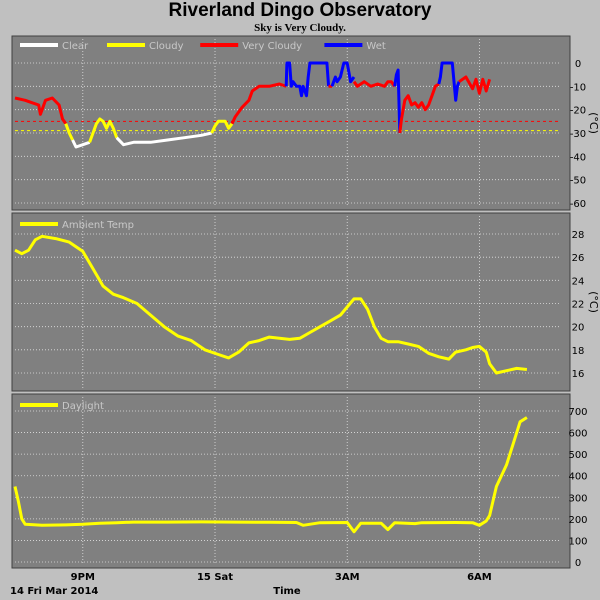 The height and width of the screenshot is (600, 600). I want to click on y-tick-label: -40, so click(578, 157).